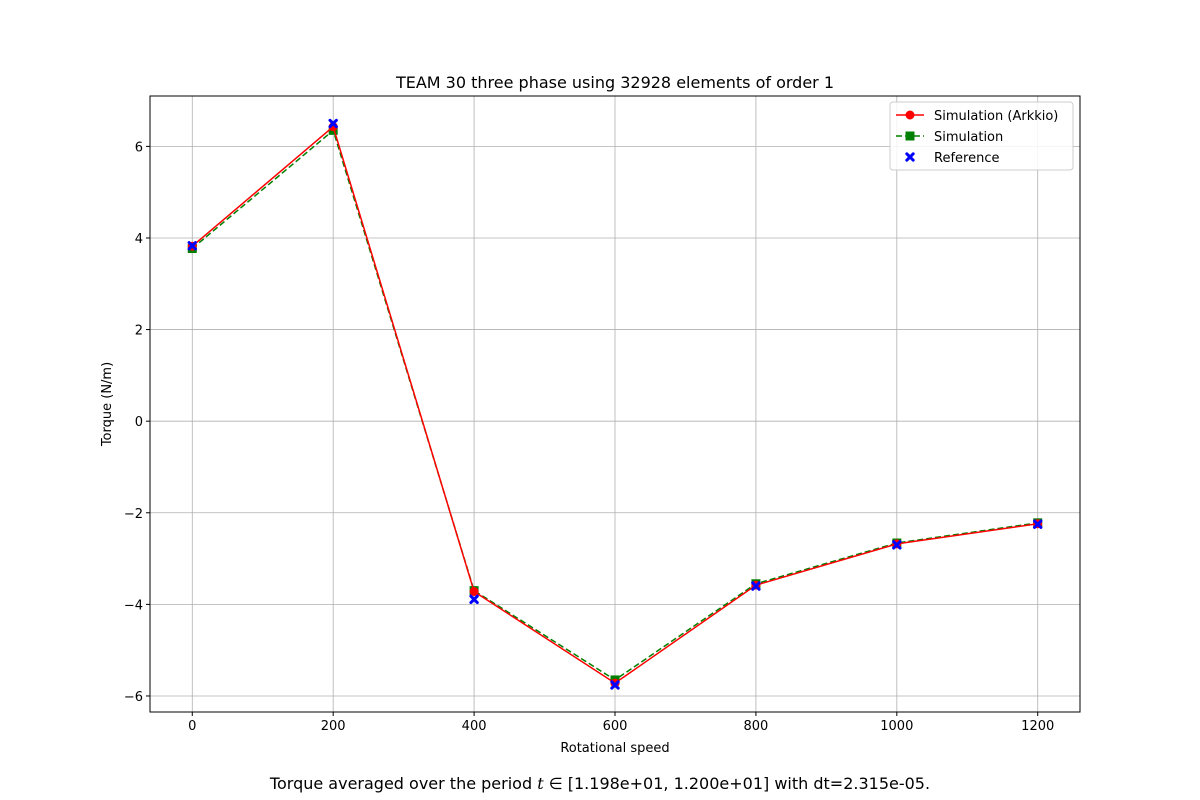 The image size is (1200, 800). Describe the element at coordinates (966, 158) in the screenshot. I see `legend-label: Reference` at that location.